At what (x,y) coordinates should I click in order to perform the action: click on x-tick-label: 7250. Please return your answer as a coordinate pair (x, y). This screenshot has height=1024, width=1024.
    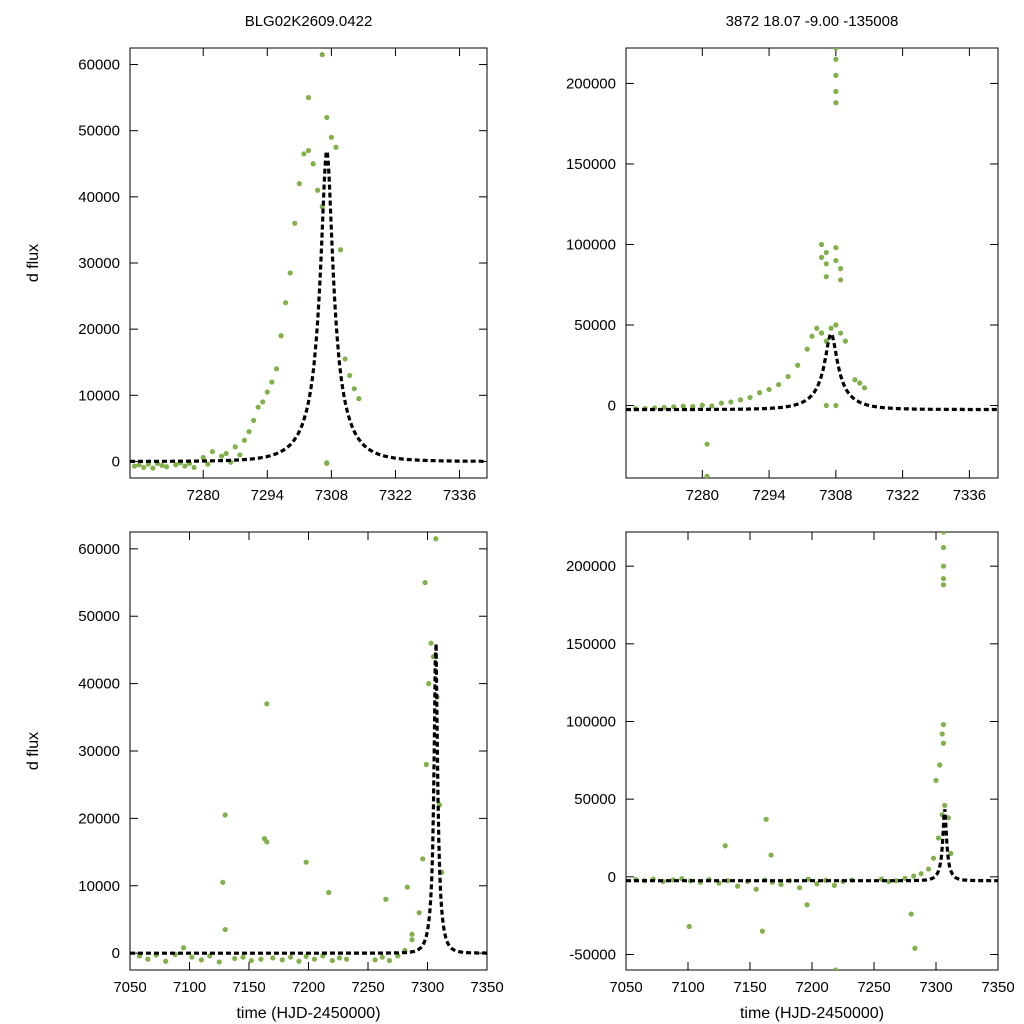
    Looking at the image, I should click on (873, 987).